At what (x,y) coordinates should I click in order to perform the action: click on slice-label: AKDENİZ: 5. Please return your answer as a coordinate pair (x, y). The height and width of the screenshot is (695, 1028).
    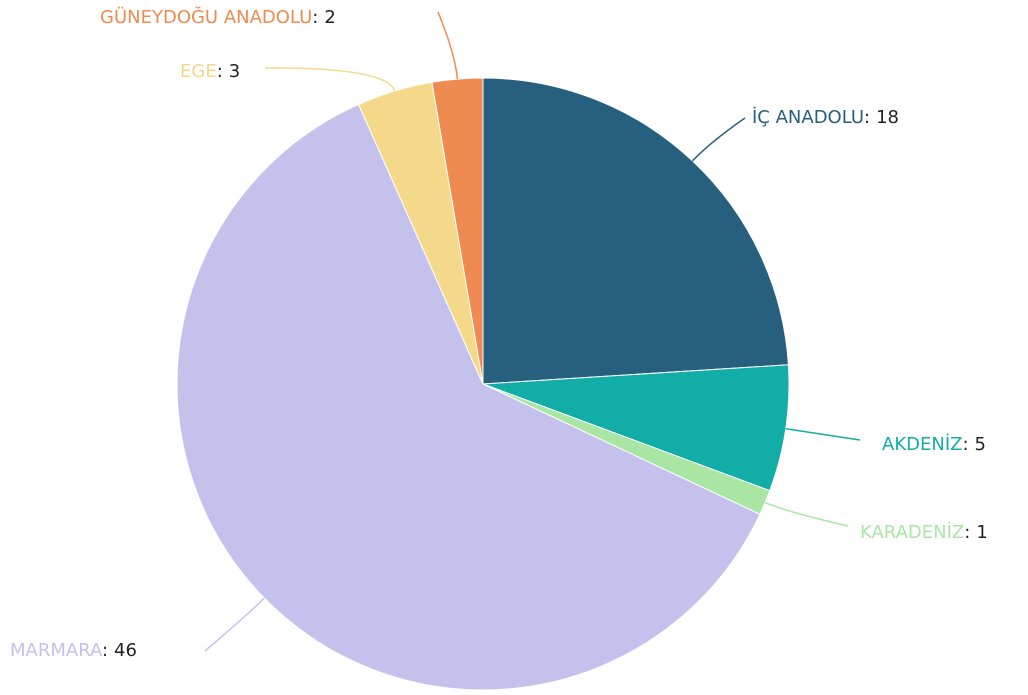
    Looking at the image, I should click on (934, 444).